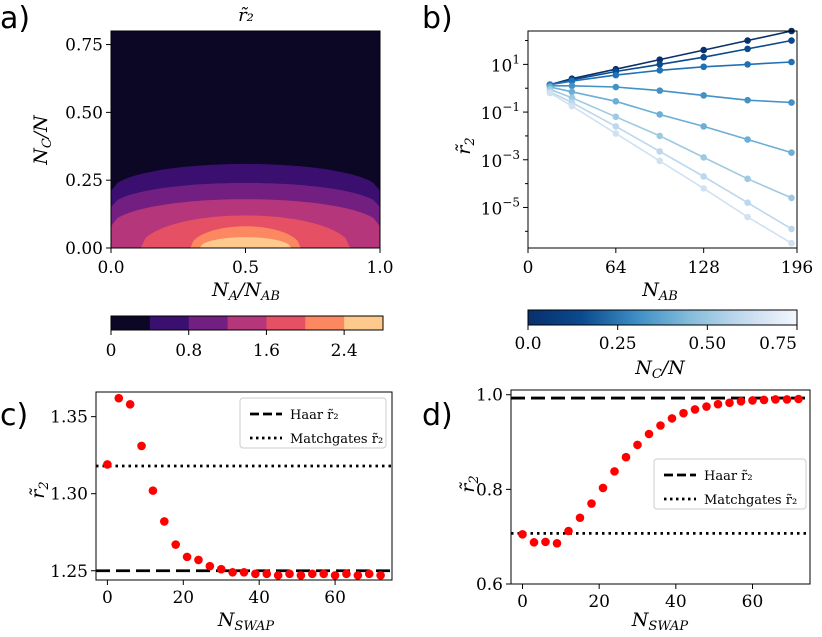 The width and height of the screenshot is (822, 637). I want to click on heatmap-y-tick-label: 0.25, so click(84, 181).